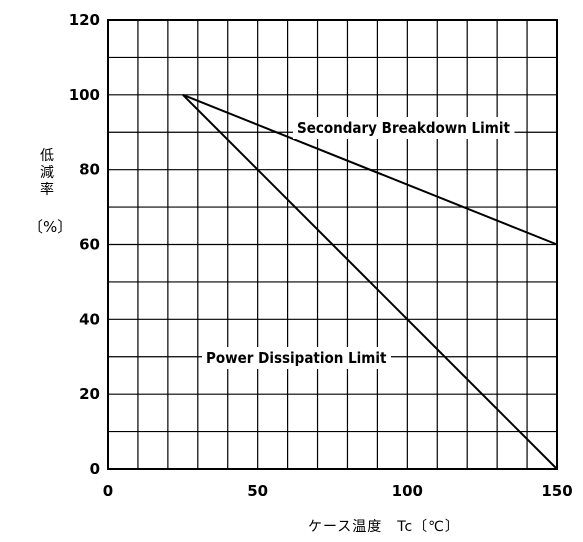 The width and height of the screenshot is (583, 542). What do you see at coordinates (95, 469) in the screenshot?
I see `y-tick-label: 0` at bounding box center [95, 469].